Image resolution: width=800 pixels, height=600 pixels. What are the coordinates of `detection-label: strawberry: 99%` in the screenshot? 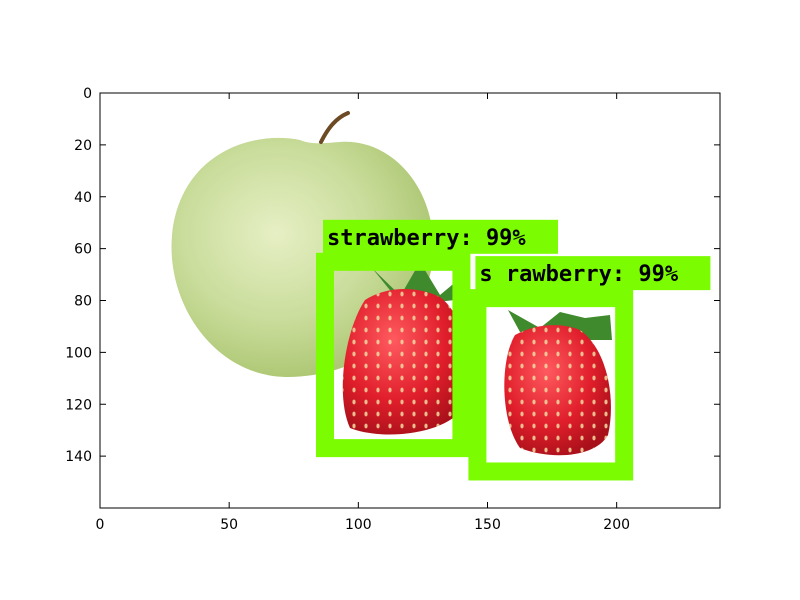 It's located at (426, 238).